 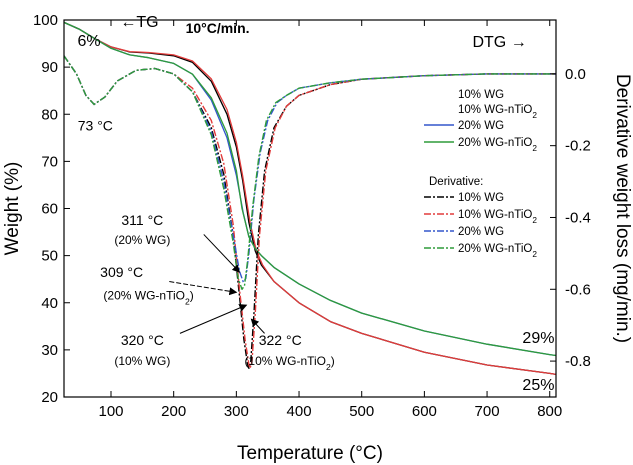 What do you see at coordinates (487, 411) in the screenshot?
I see `x-tick-label-700: 700` at bounding box center [487, 411].